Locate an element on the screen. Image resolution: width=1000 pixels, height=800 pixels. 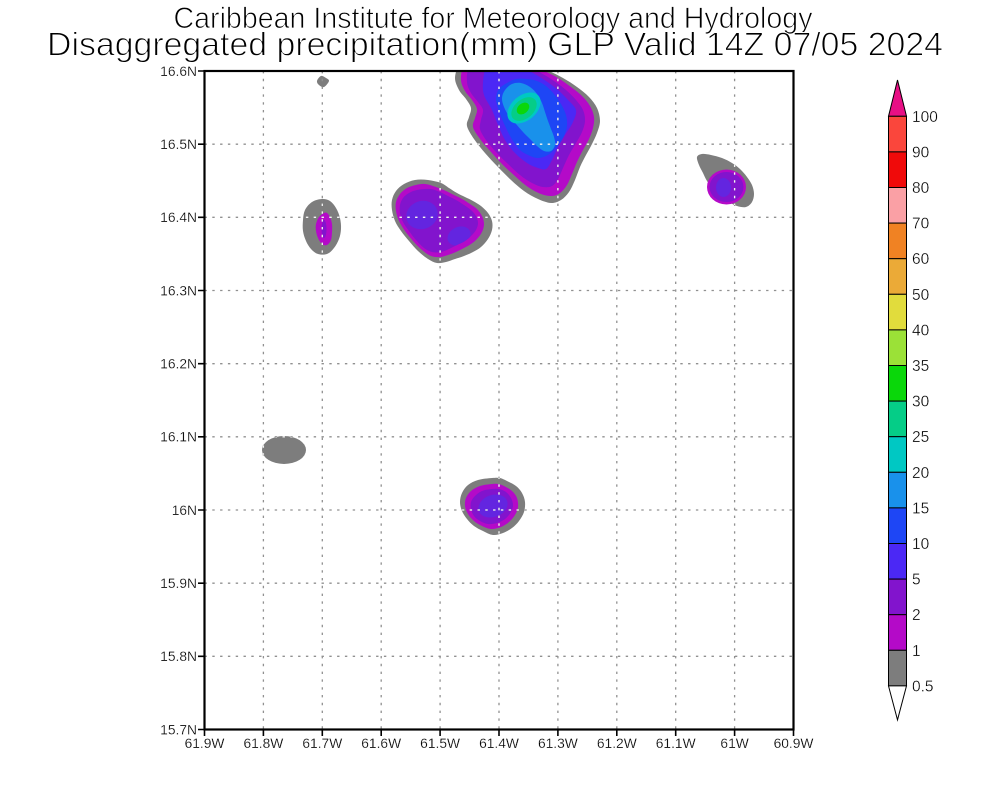
svg-text: 16.2N is located at coordinates (178, 364).